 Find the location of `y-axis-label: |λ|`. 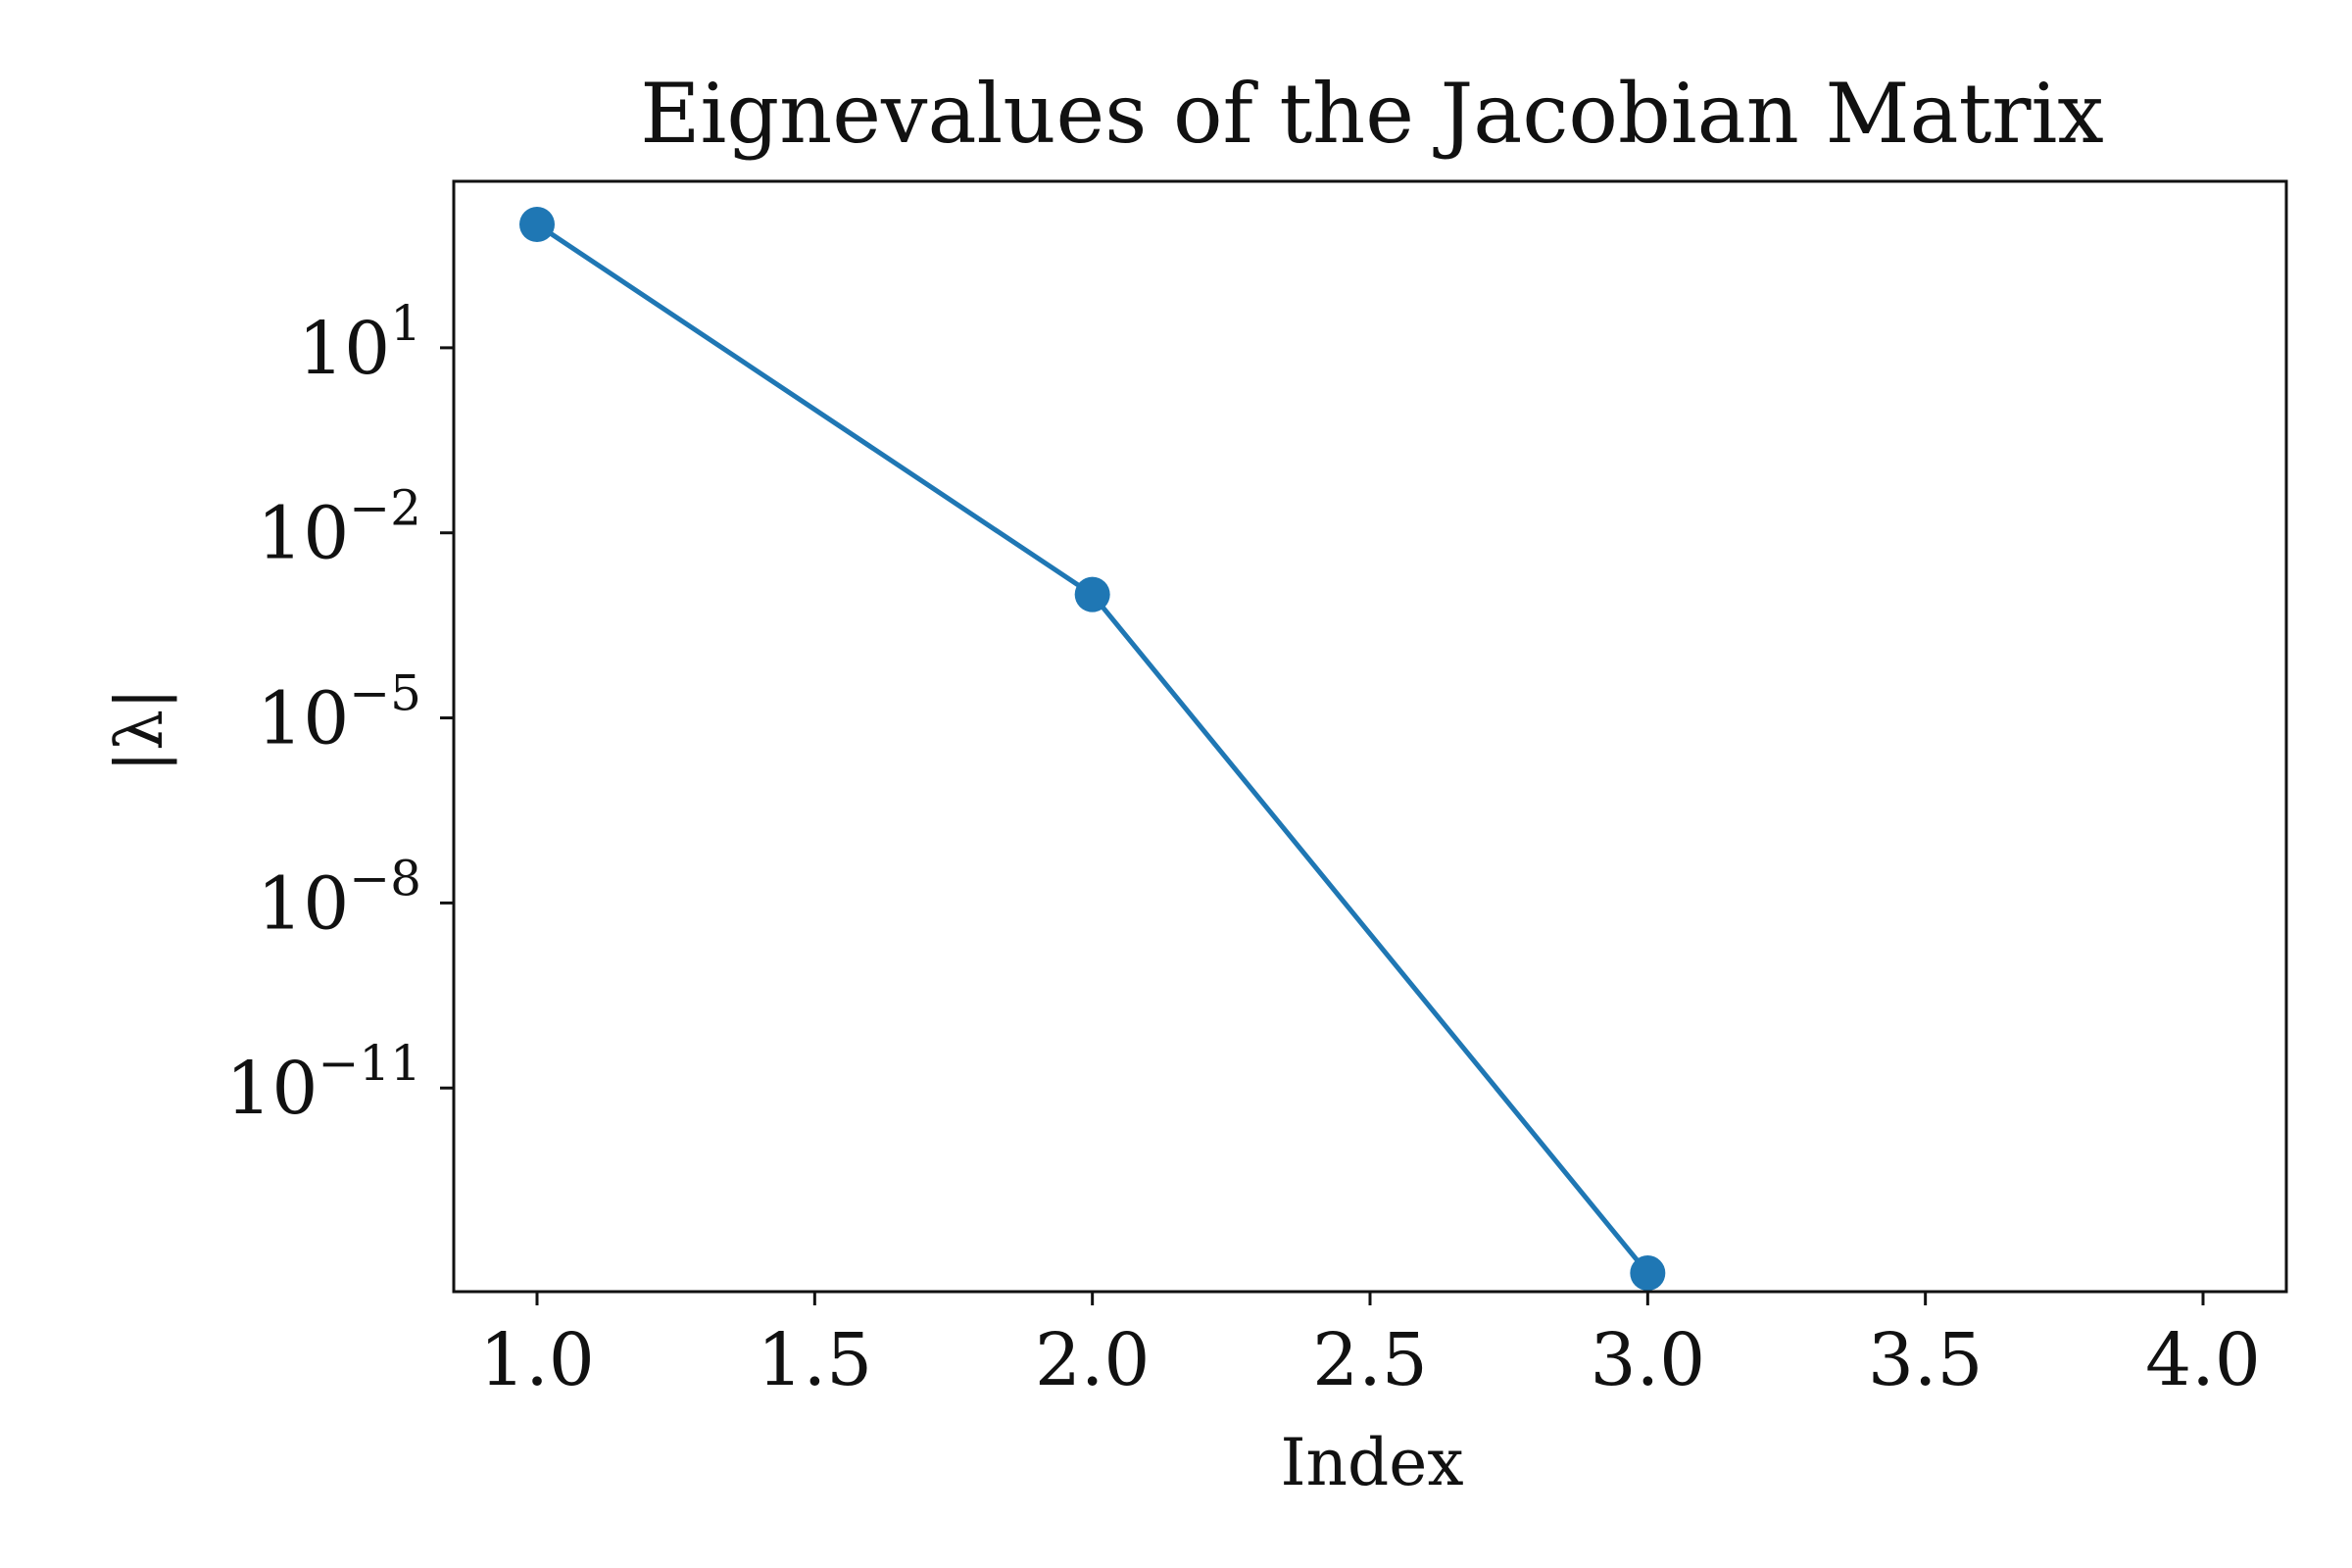

y-axis-label: |λ| is located at coordinates (139, 730).